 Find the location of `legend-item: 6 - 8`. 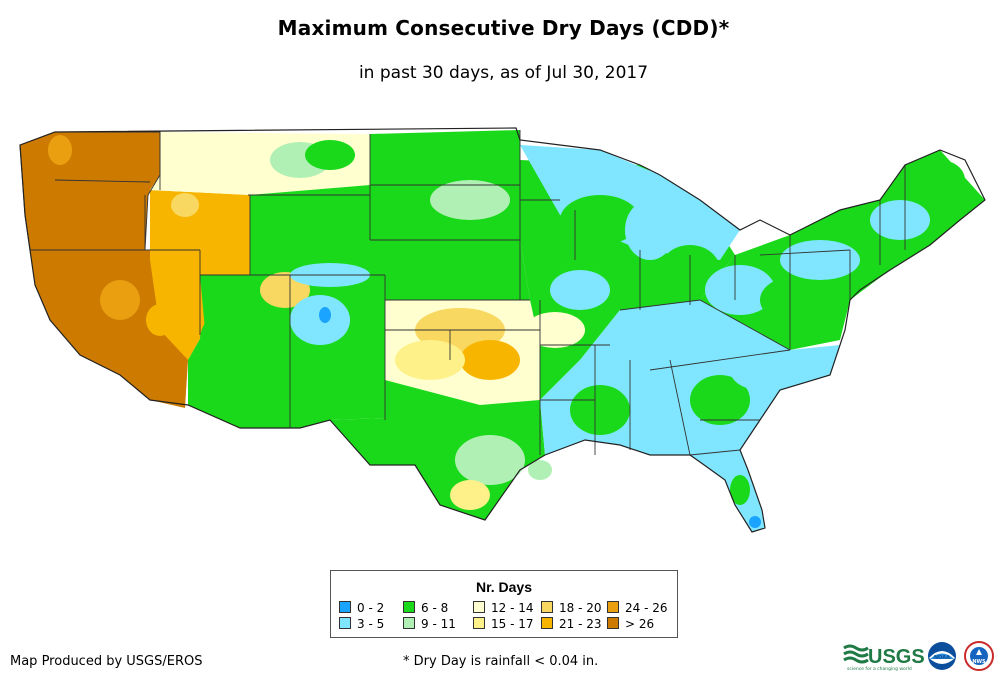

legend-item: 6 - 8 is located at coordinates (425, 608).